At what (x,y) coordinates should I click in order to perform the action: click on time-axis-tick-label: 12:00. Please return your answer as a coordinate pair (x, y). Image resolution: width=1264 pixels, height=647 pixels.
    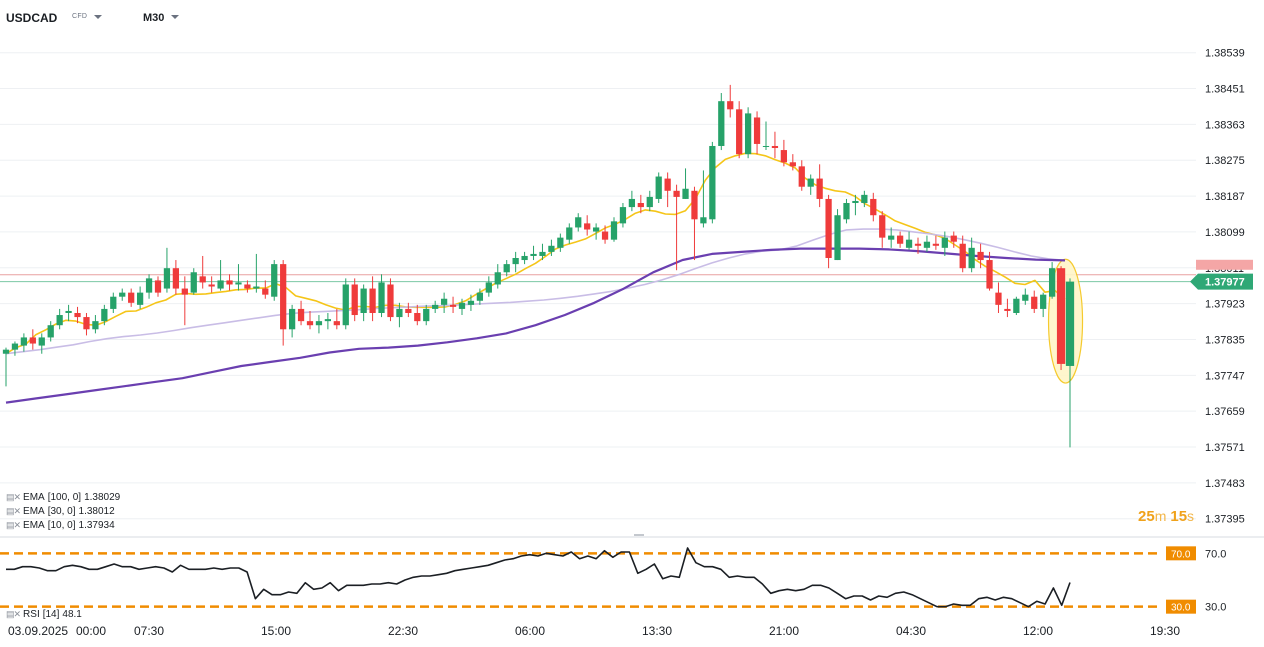
    Looking at the image, I should click on (1038, 631).